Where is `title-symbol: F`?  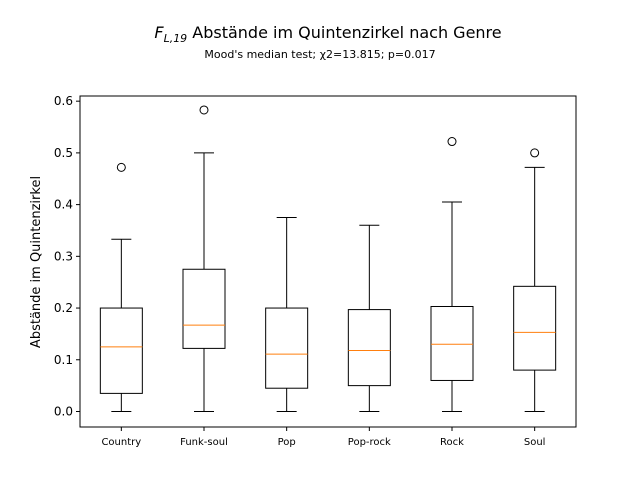
title-symbol: F is located at coordinates (159, 32).